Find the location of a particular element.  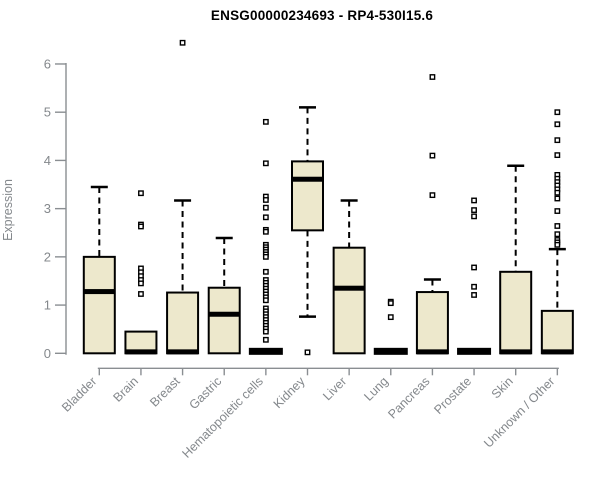

y-tick-label: 0 is located at coordinates (47, 353).